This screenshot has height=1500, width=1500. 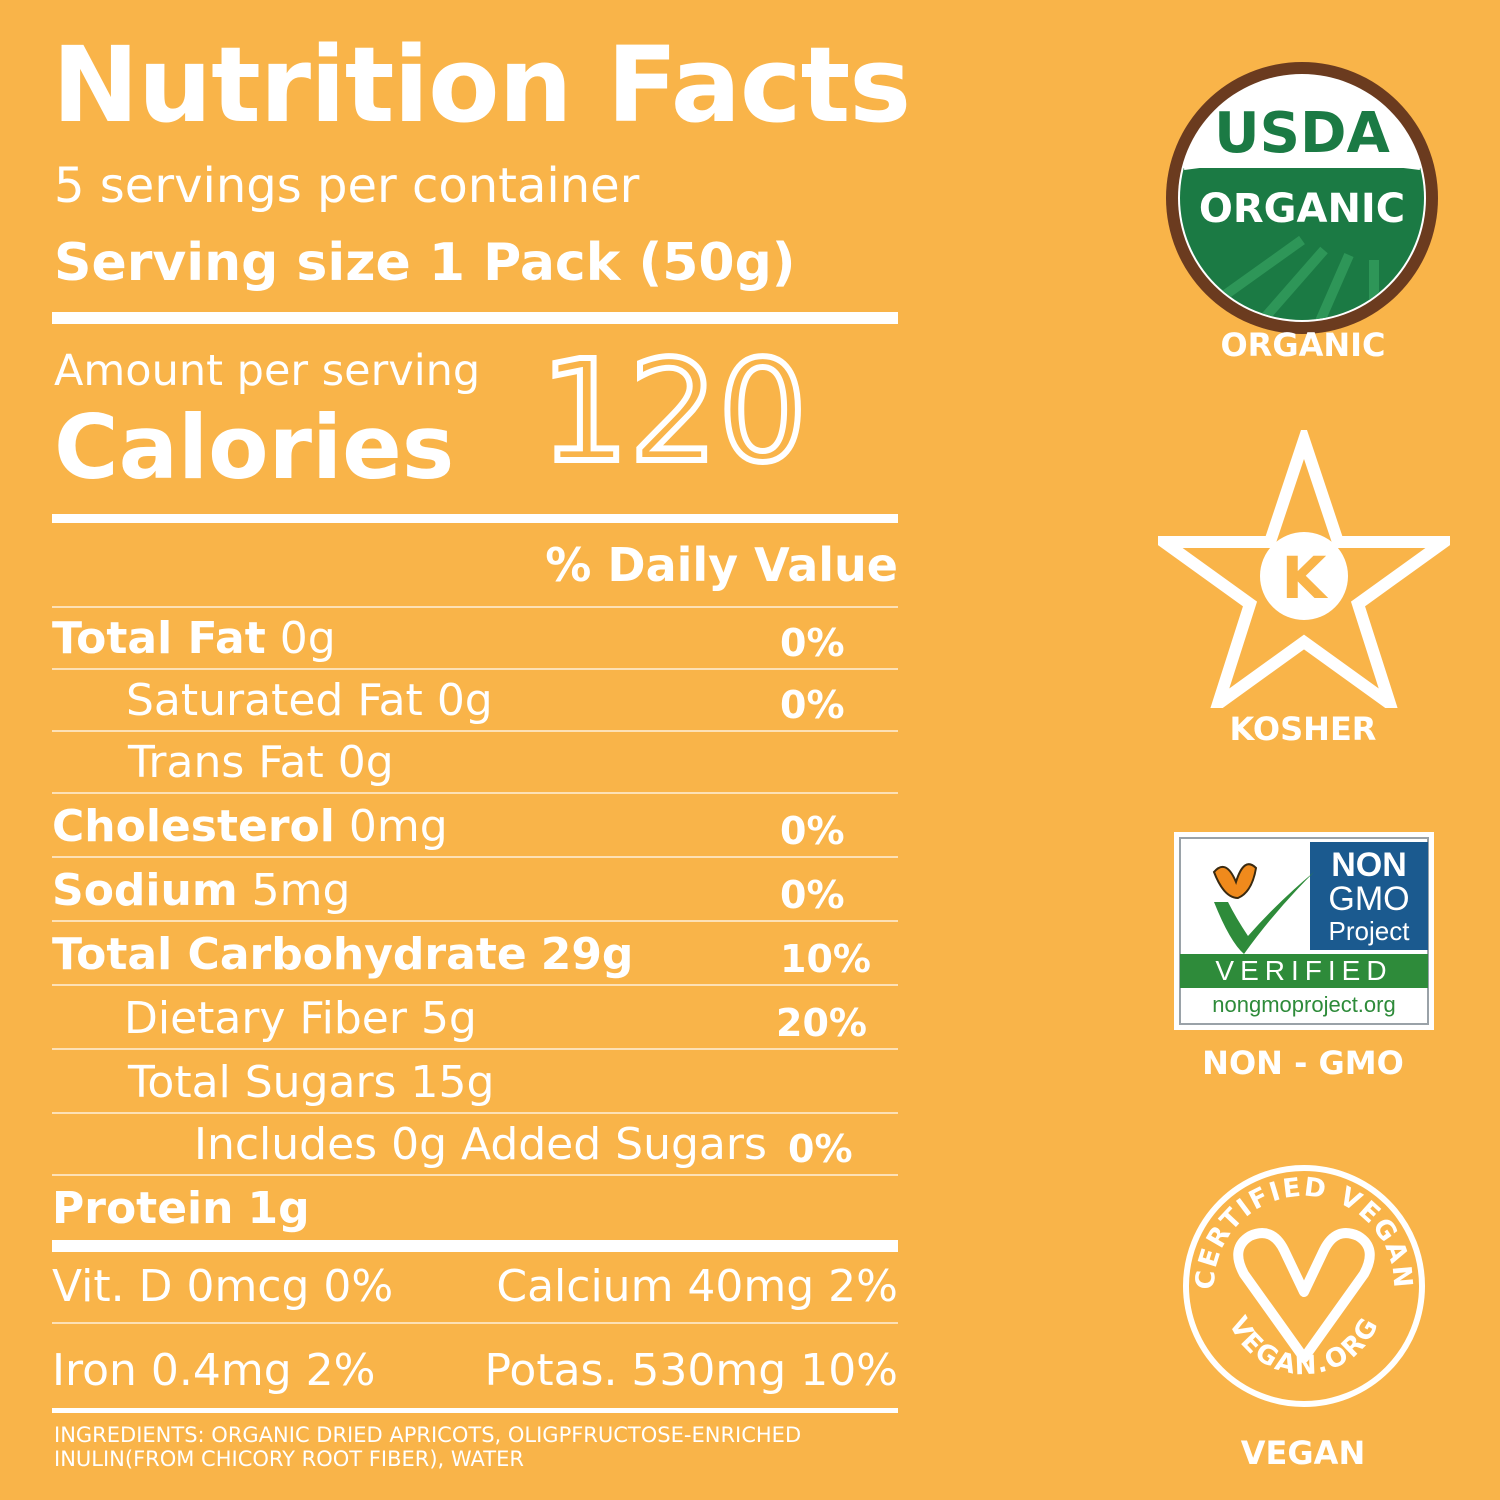 What do you see at coordinates (1303, 970) in the screenshot?
I see `verified-text: VERIFIED` at bounding box center [1303, 970].